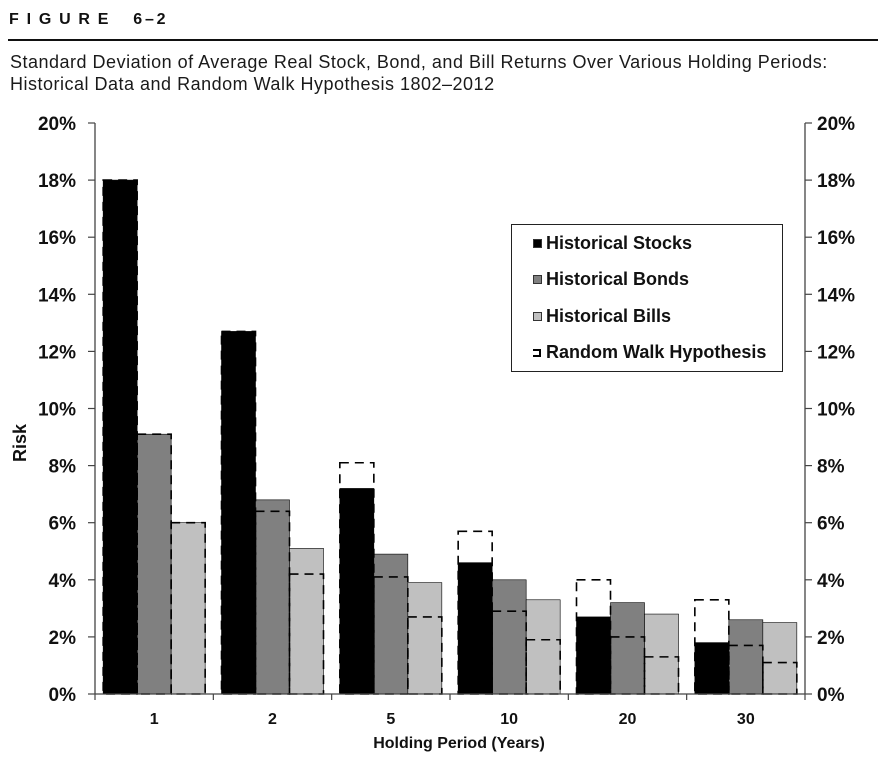 The image size is (878, 757). I want to click on y-tick-label-left: 12%, so click(57, 352).